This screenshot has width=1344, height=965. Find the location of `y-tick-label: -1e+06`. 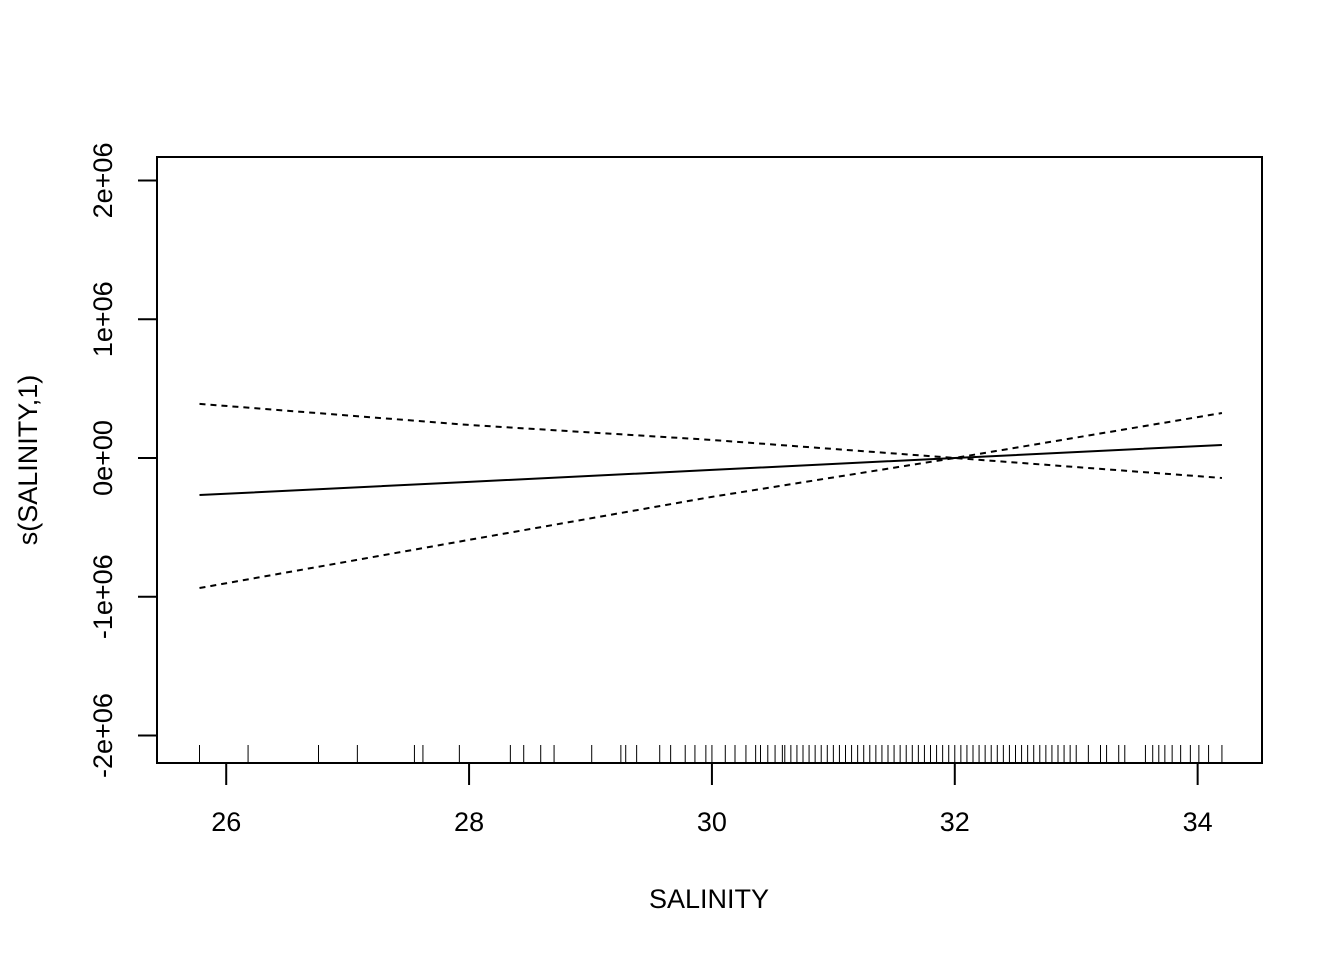

y-tick-label: -1e+06 is located at coordinates (103, 596).